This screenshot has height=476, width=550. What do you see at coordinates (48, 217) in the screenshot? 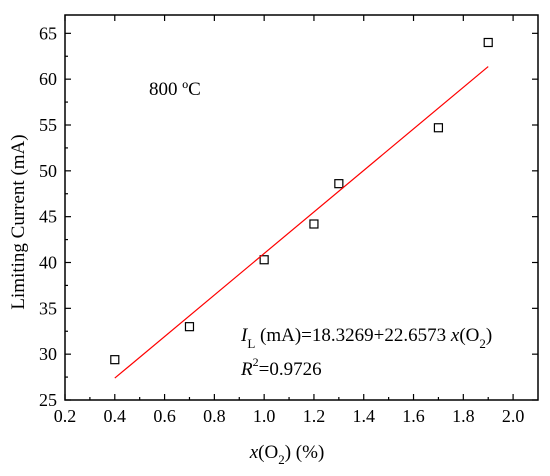
I see `y-tick-label: 45` at bounding box center [48, 217].